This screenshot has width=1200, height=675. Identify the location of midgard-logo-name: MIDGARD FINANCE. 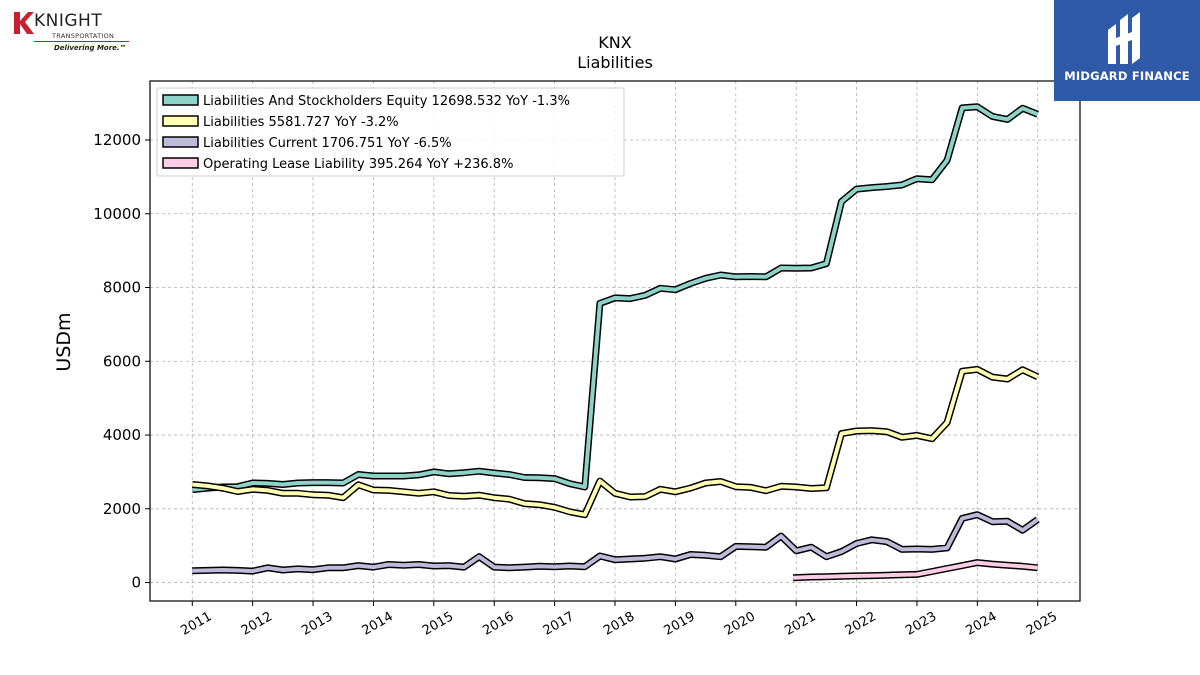
(1127, 76).